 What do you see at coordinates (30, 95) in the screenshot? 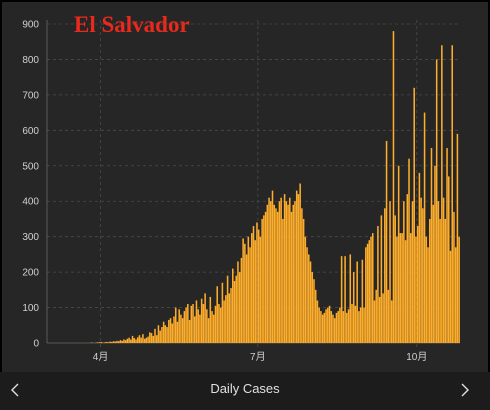
I see `y-tick-label: 700` at bounding box center [30, 95].